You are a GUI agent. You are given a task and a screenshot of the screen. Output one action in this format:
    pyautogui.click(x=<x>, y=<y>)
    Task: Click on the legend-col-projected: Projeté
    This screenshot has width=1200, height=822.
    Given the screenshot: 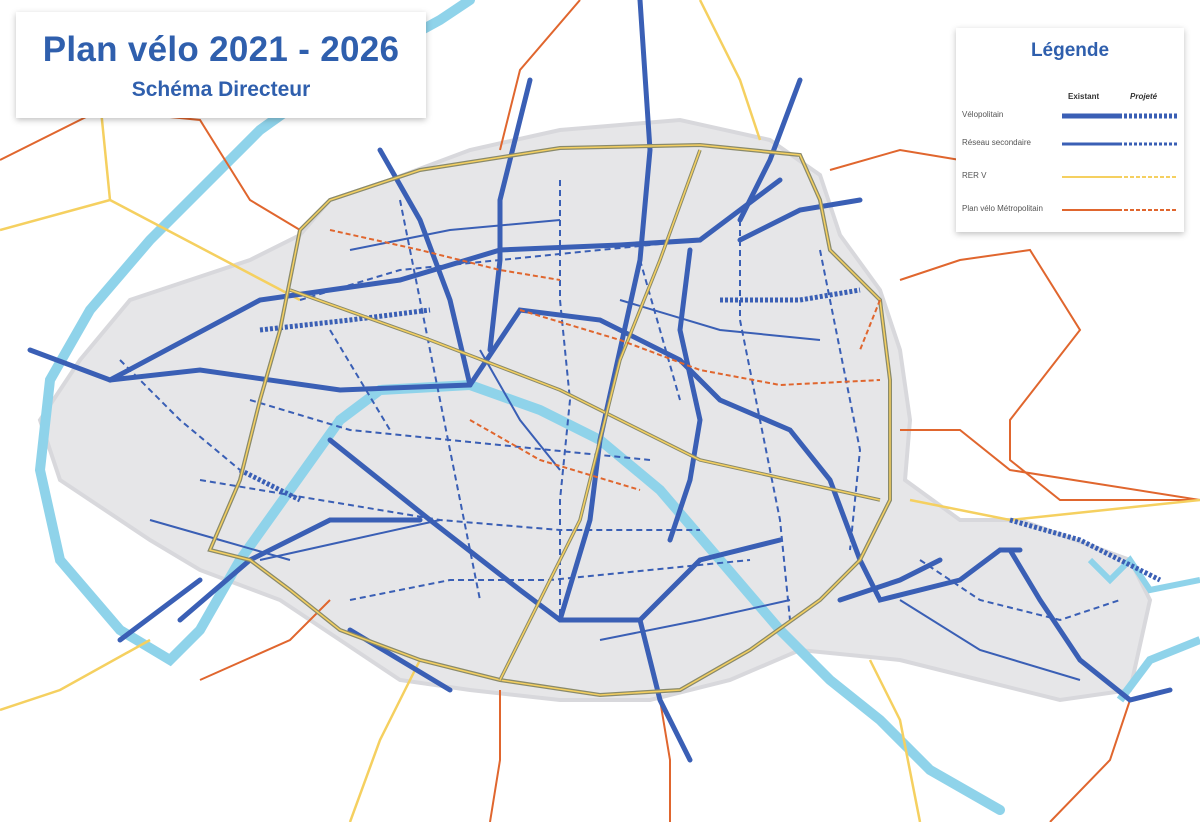 What is the action you would take?
    pyautogui.click(x=1144, y=96)
    